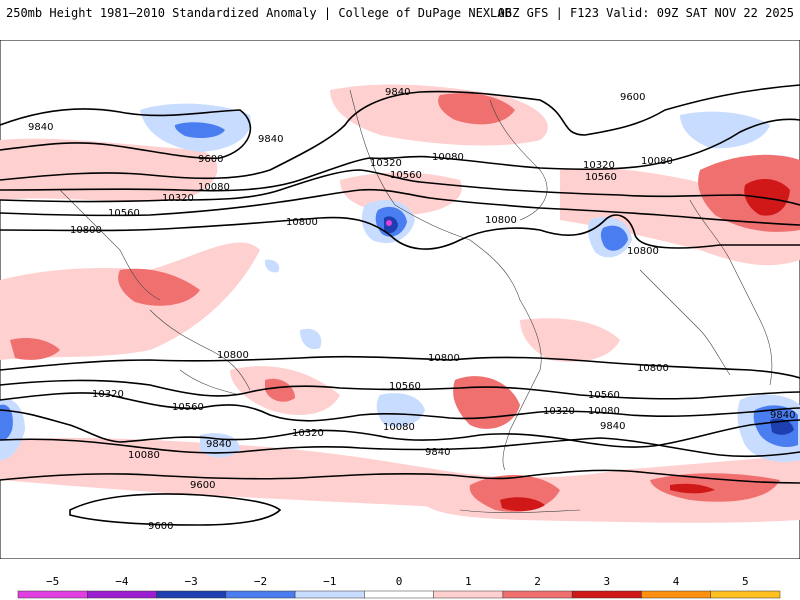  What do you see at coordinates (607, 581) in the screenshot?
I see `colorbar-tick-label: 3` at bounding box center [607, 581].